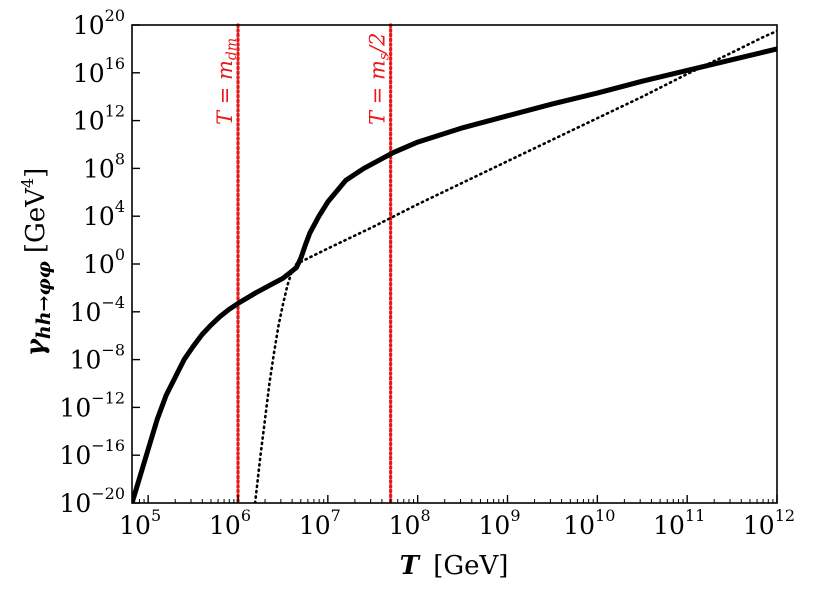 The image size is (815, 594). I want to click on x-tick-label: 10¹², so click(769, 523).